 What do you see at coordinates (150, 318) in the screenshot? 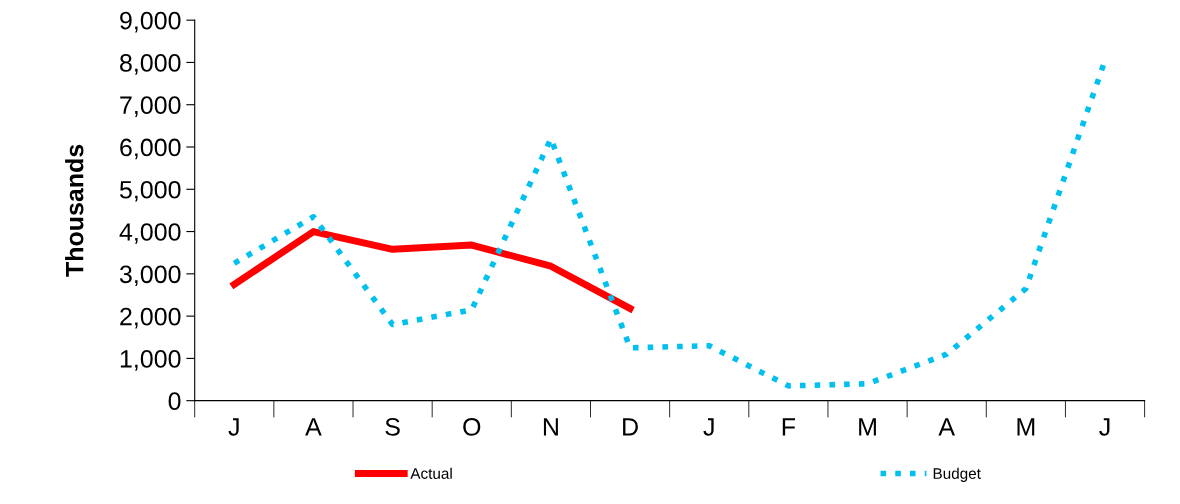
I see `y-tick-label: 2,000` at bounding box center [150, 318].